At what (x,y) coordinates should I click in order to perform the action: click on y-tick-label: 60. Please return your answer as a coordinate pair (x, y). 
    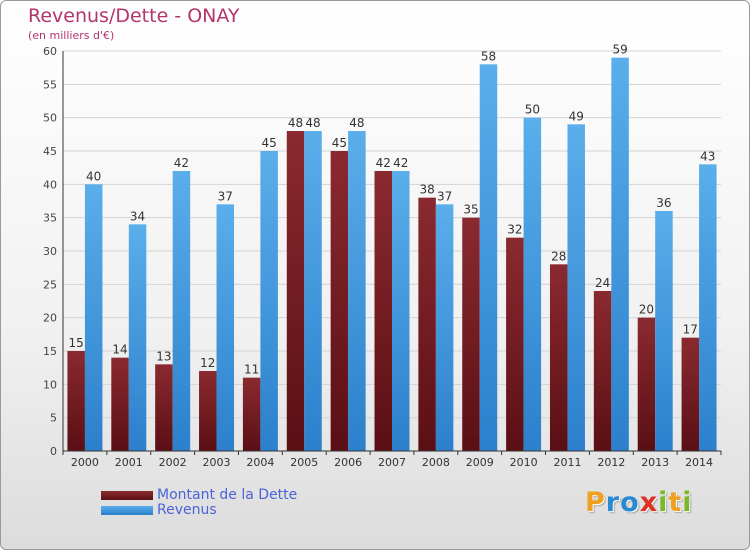
    Looking at the image, I should click on (50, 51).